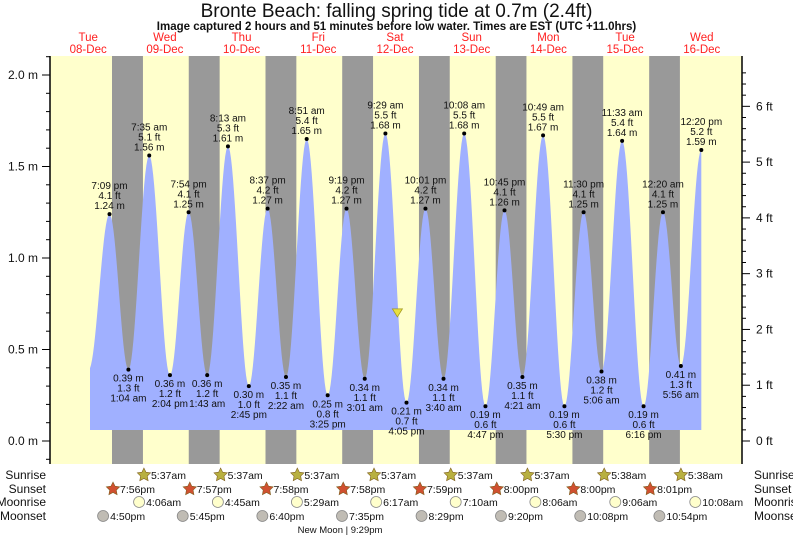  I want to click on low-tide-ft: 0.8 ft, so click(328, 414).